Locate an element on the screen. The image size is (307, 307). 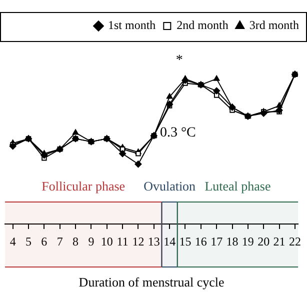
band-label: Luteal phase is located at coordinates (237, 186).